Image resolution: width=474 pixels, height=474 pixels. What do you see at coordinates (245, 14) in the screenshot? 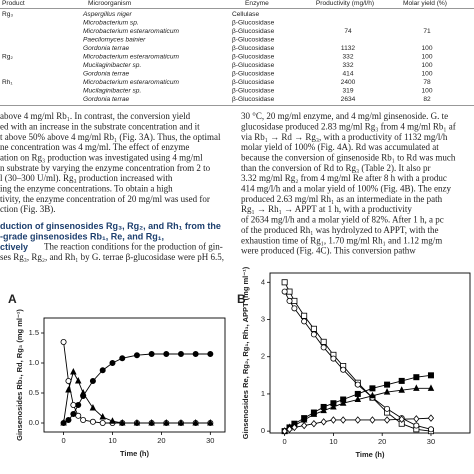
I see `table-cell: Cellulase` at bounding box center [245, 14].